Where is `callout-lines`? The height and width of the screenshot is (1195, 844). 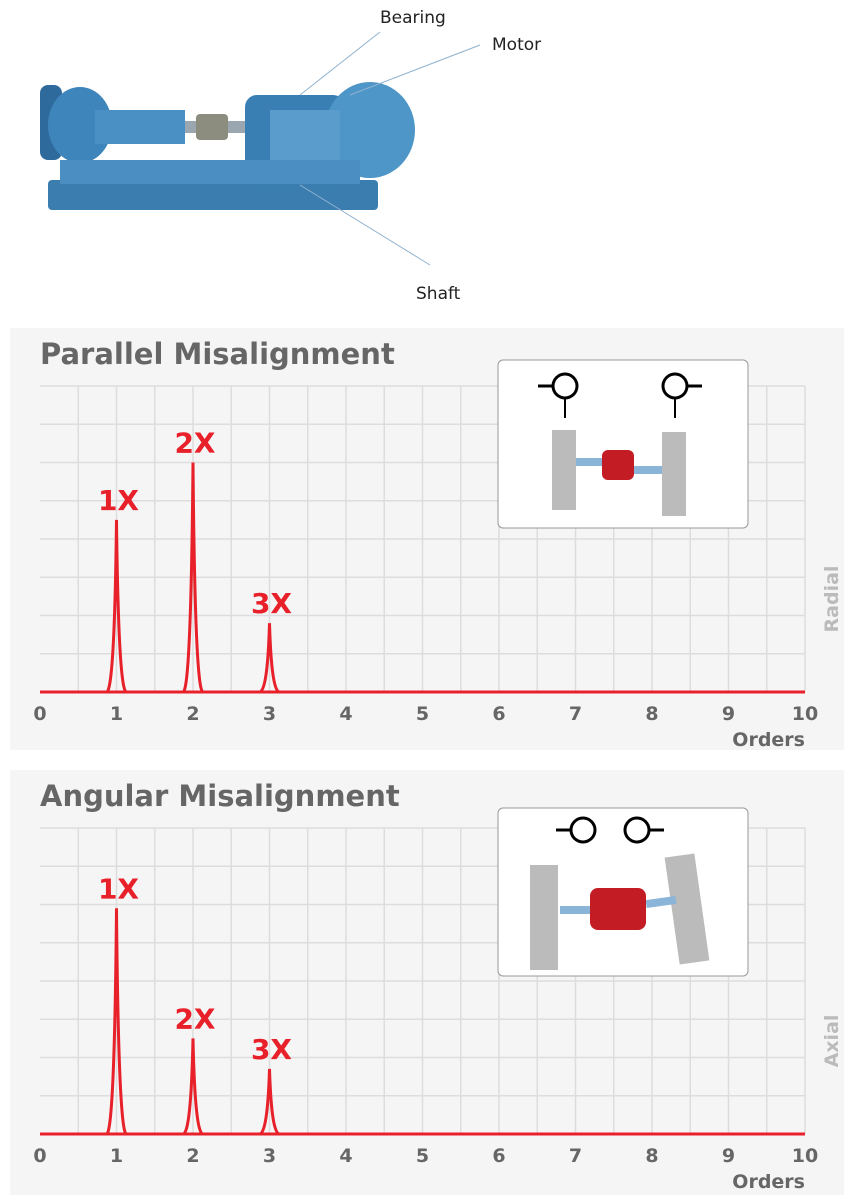 callout-lines is located at coordinates (390, 148).